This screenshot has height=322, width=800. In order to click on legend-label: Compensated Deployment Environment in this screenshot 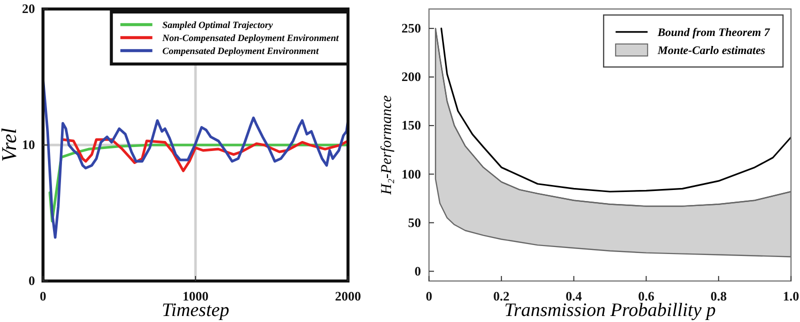, I will do `click(240, 52)`.